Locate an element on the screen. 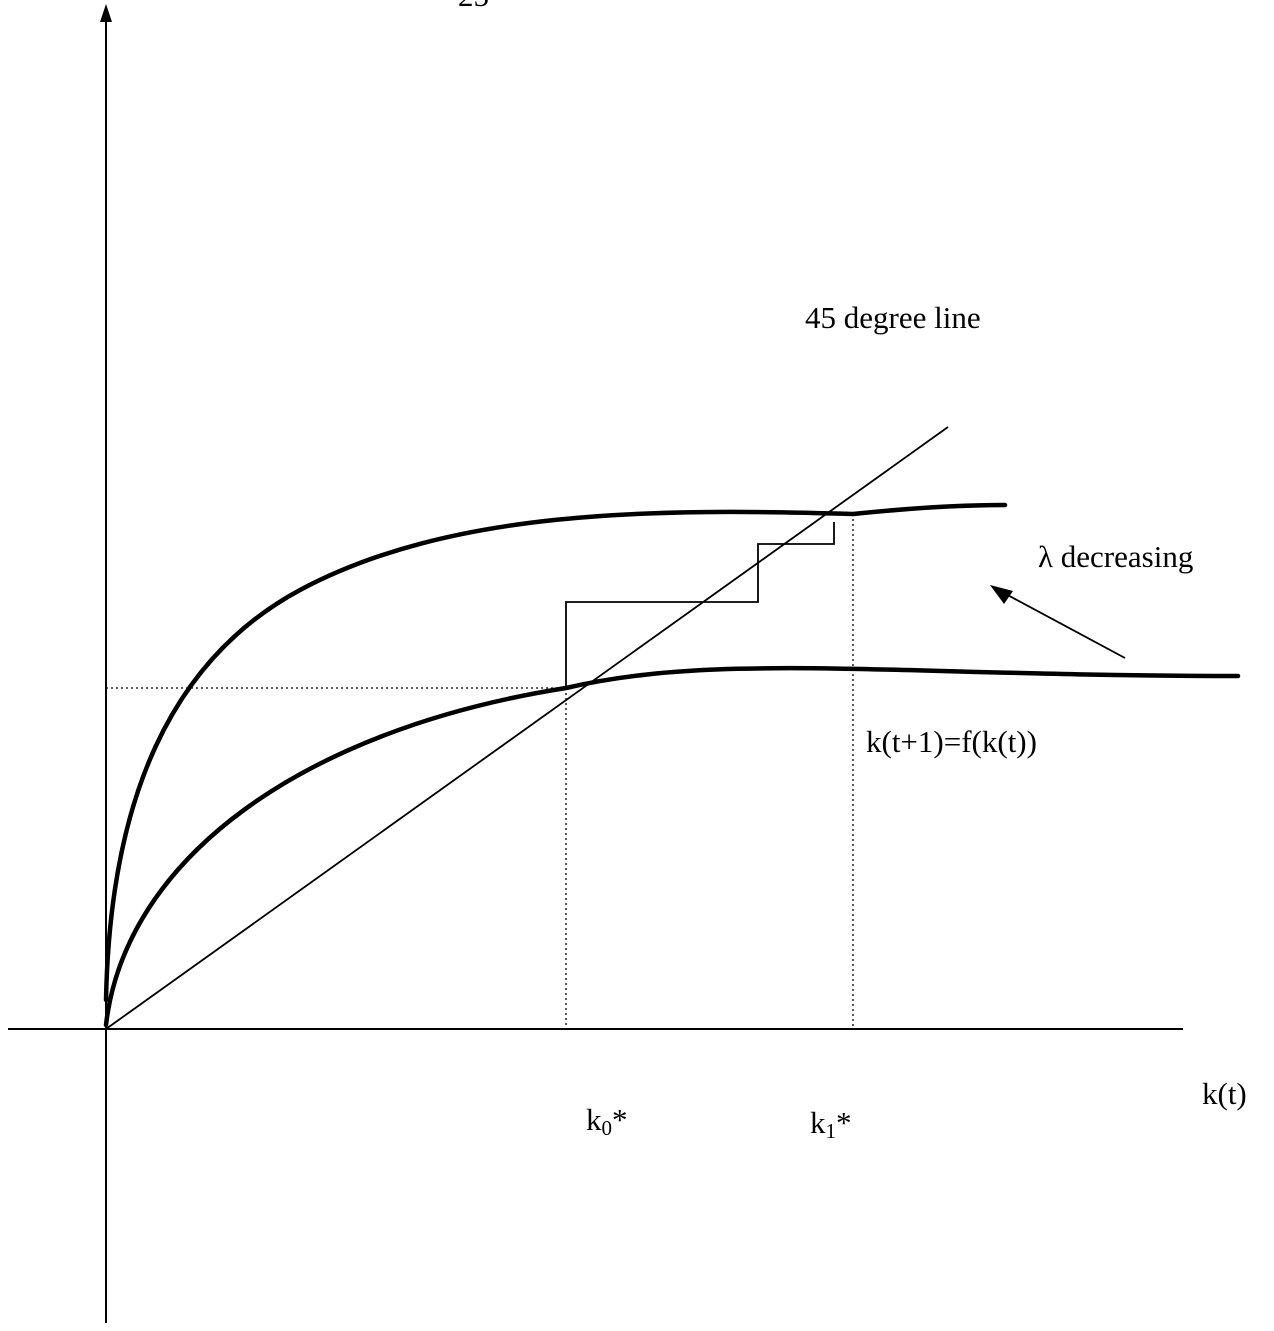  k0-star: * is located at coordinates (620, 1119).